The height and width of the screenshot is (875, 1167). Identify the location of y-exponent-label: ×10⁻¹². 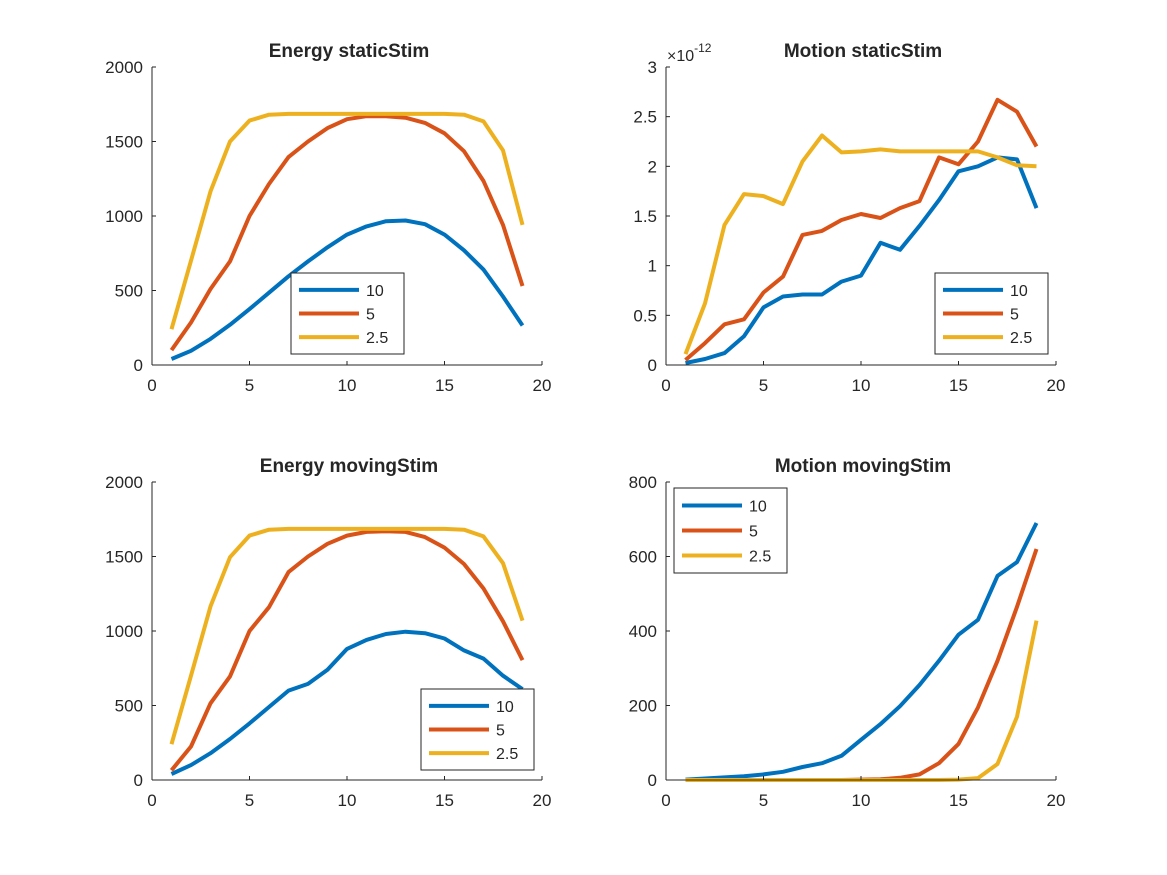
(689, 53).